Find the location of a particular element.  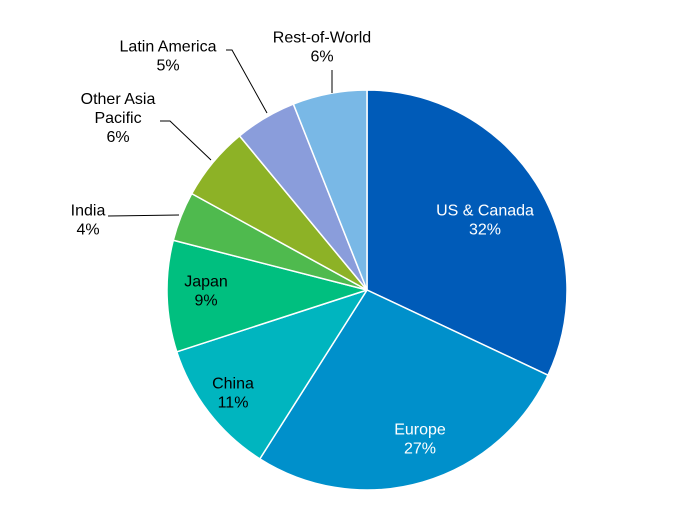

slice-name: Other Asia is located at coordinates (118, 99).